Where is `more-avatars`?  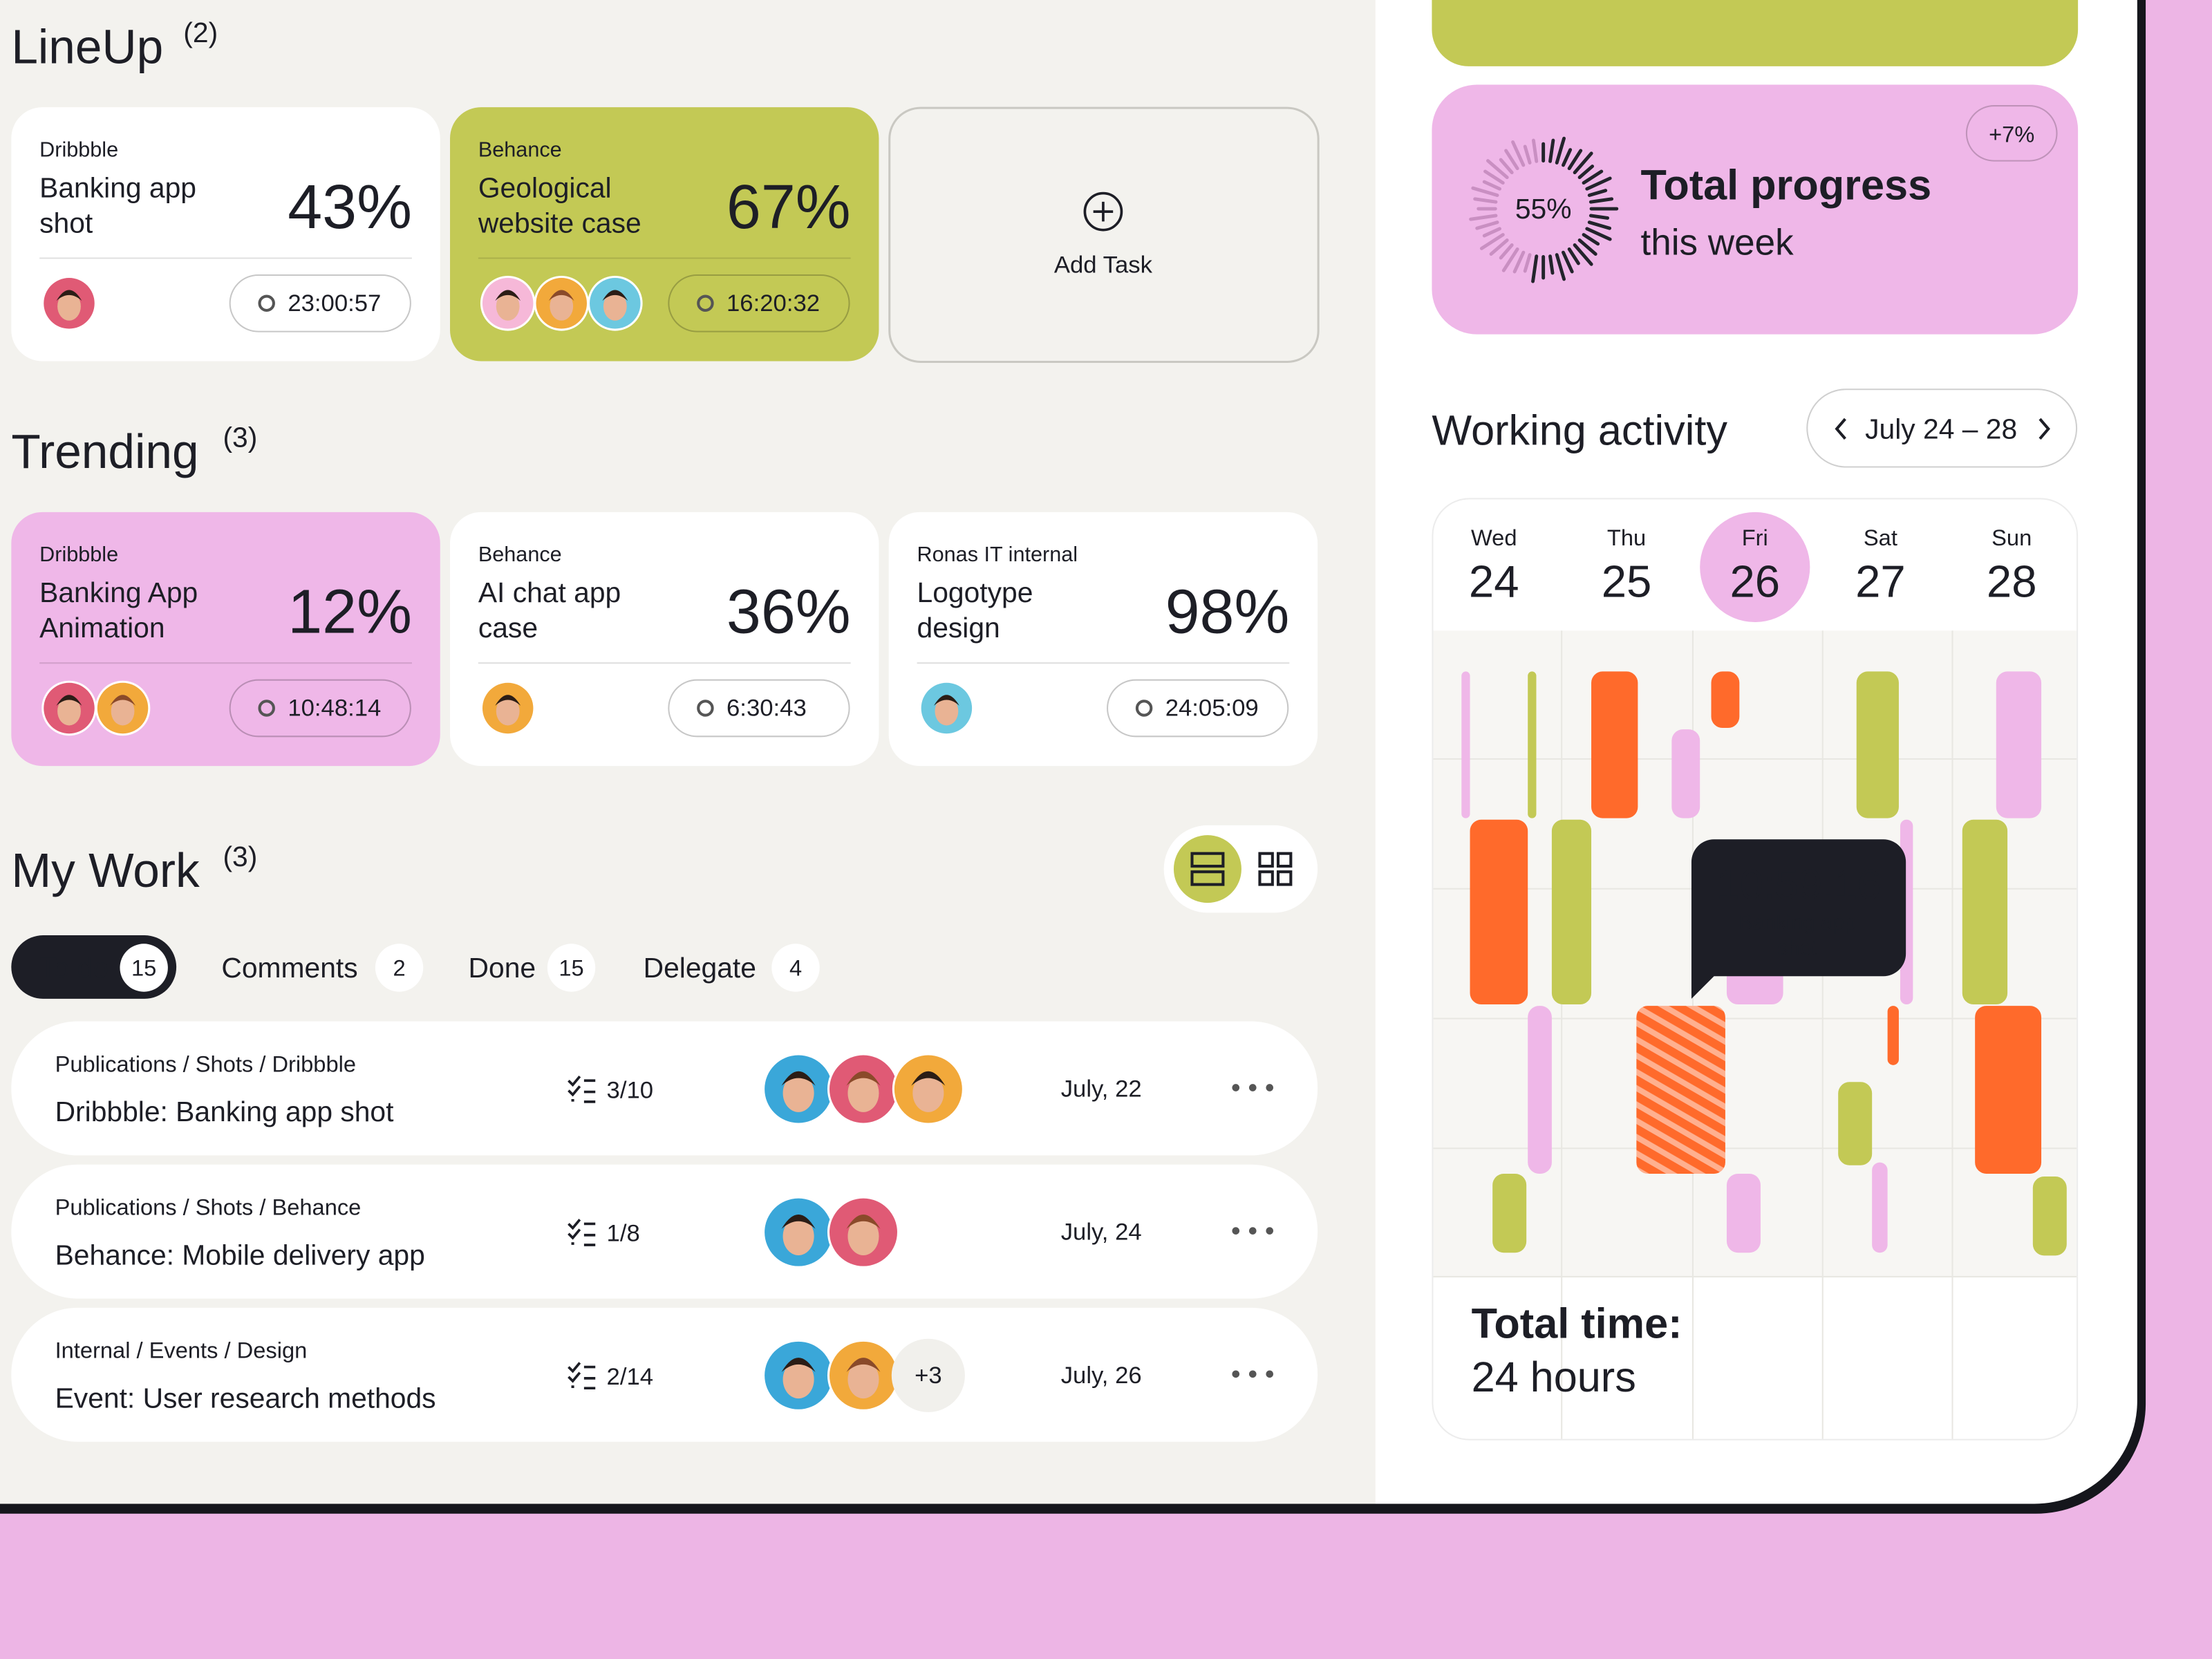 more-avatars is located at coordinates (928, 1375).